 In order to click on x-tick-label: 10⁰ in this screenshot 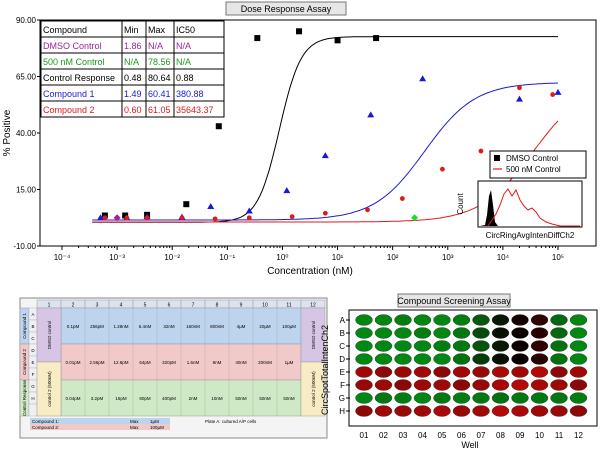, I will do `click(282, 257)`.